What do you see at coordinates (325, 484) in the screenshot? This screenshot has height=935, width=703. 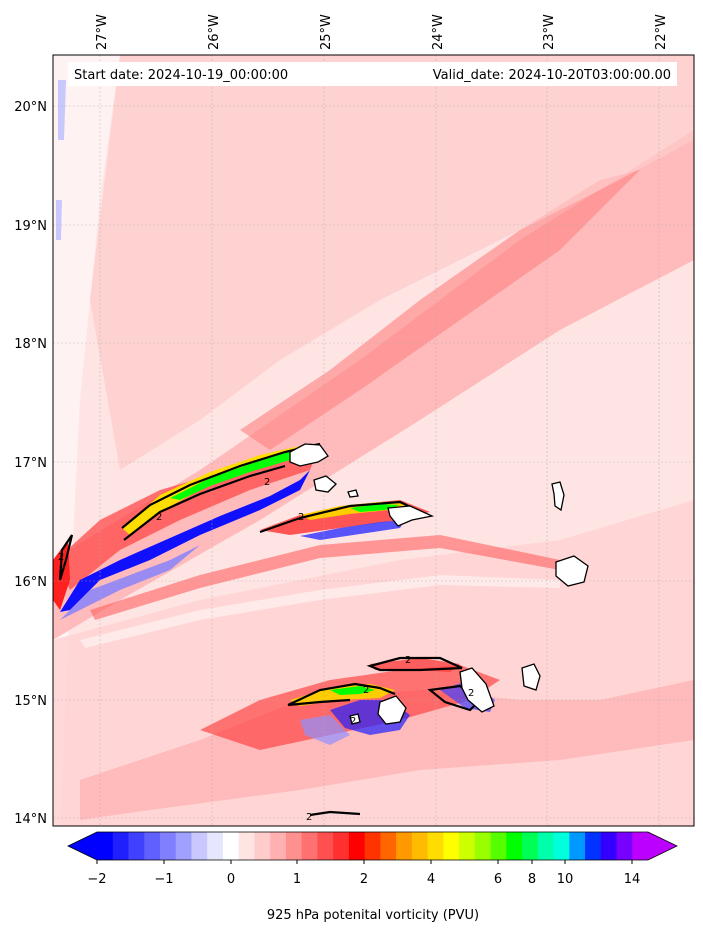 I see `island-sao-vicente` at bounding box center [325, 484].